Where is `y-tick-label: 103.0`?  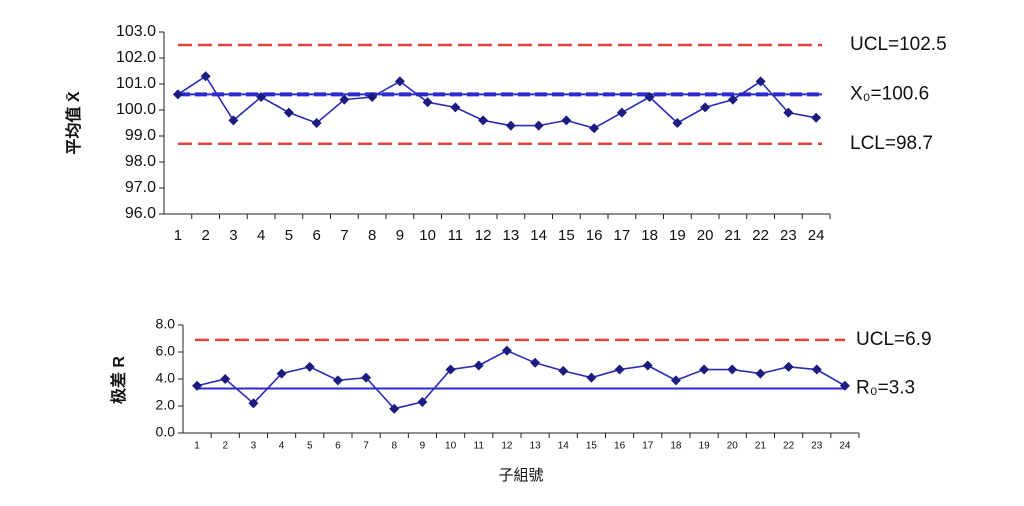 y-tick-label: 103.0 is located at coordinates (136, 31).